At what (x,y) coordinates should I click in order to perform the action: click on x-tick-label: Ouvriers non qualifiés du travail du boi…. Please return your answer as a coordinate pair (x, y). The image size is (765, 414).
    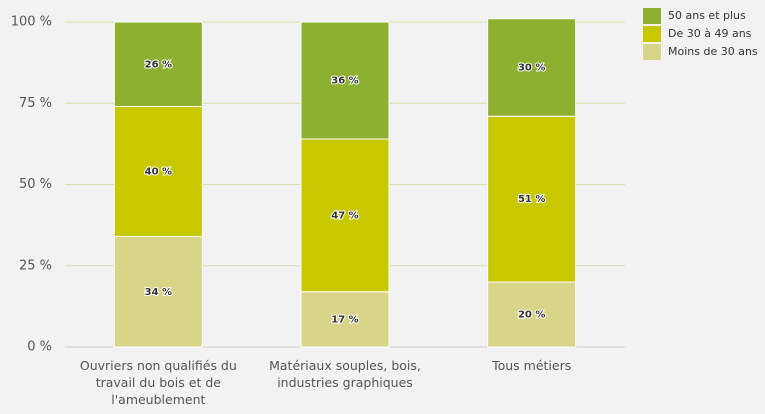
    Looking at the image, I should click on (158, 382).